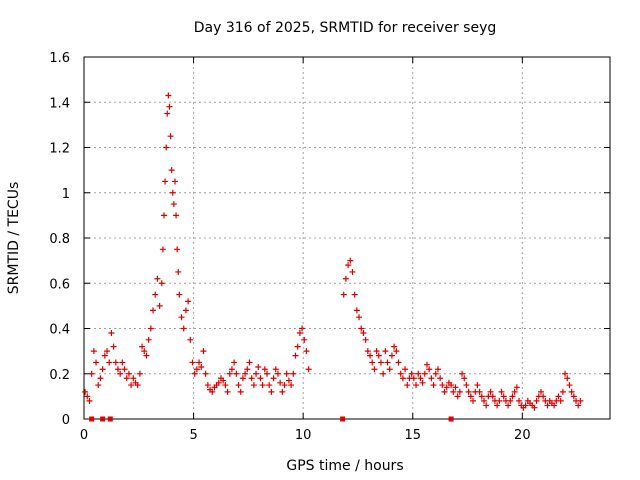 The width and height of the screenshot is (640, 480). What do you see at coordinates (193, 435) in the screenshot?
I see `x-tick-label: 5` at bounding box center [193, 435].